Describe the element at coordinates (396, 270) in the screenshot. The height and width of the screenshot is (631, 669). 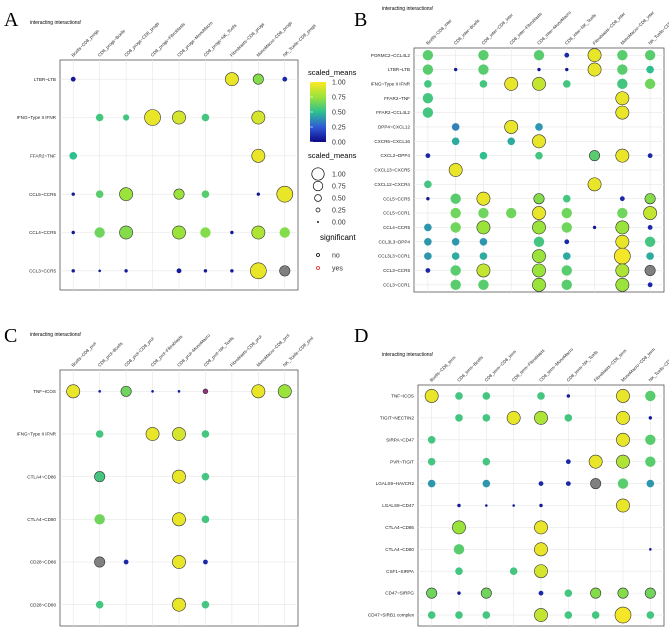
I see `y-tick-label: CCL3~CCR5` at that location.